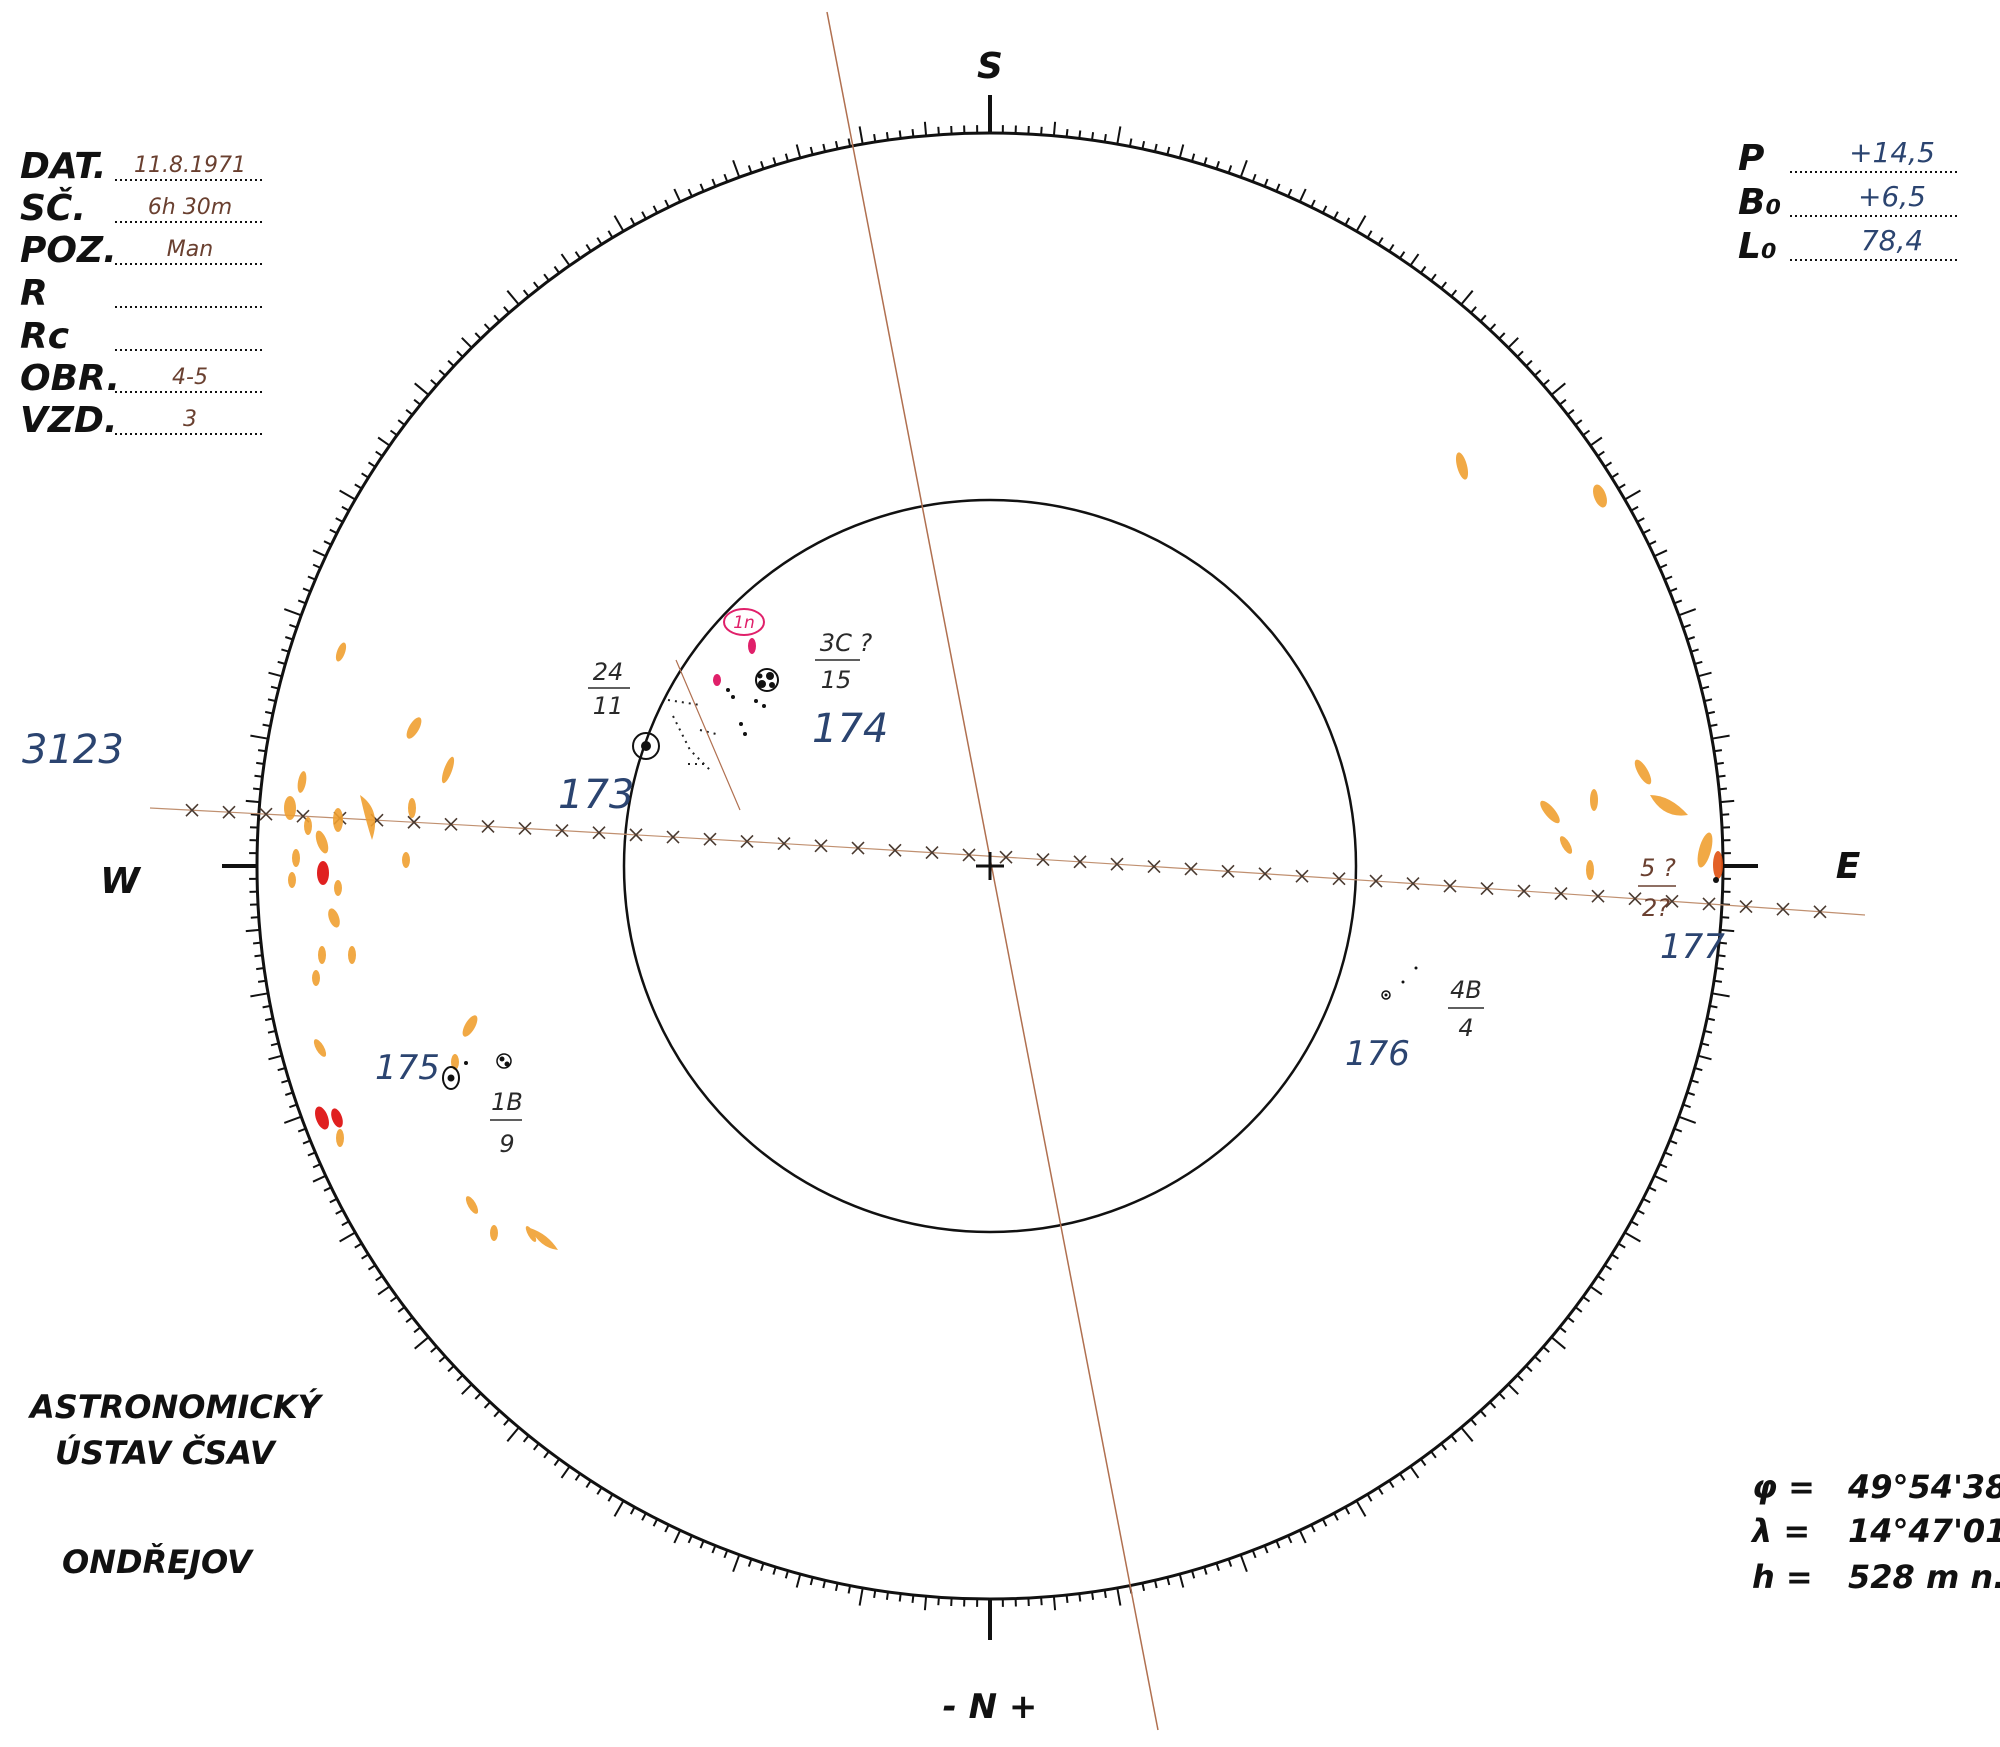 The height and width of the screenshot is (1747, 2000). What do you see at coordinates (506, 1144) in the screenshot?
I see `group-175-class-bottom: 9` at bounding box center [506, 1144].